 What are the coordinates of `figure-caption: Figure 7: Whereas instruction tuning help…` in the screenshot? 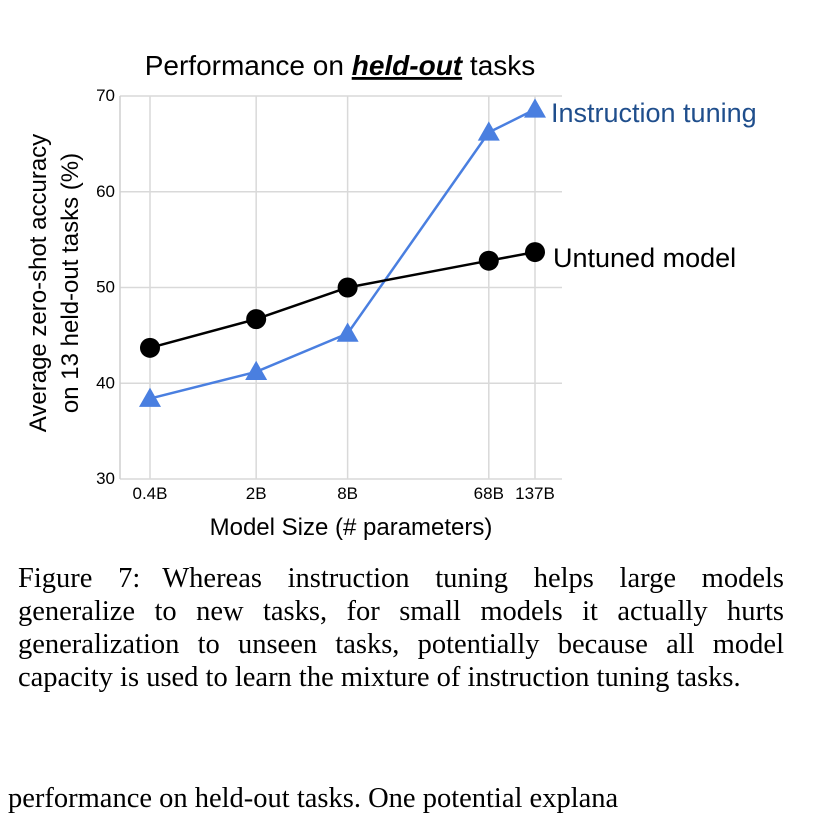 It's located at (401, 628).